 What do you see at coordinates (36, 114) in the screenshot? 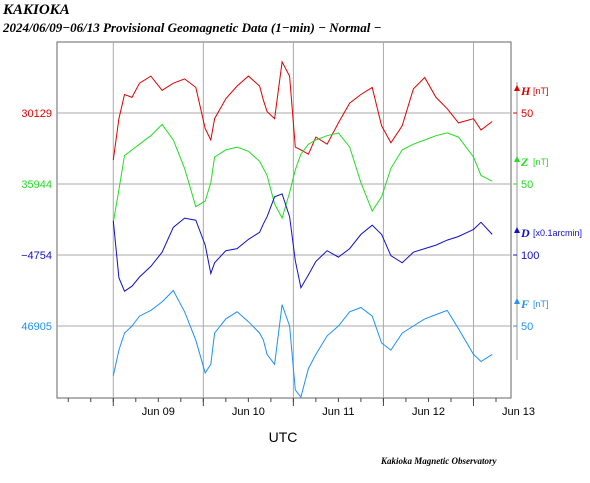
I see `baseline-label-h: 30129` at bounding box center [36, 114].